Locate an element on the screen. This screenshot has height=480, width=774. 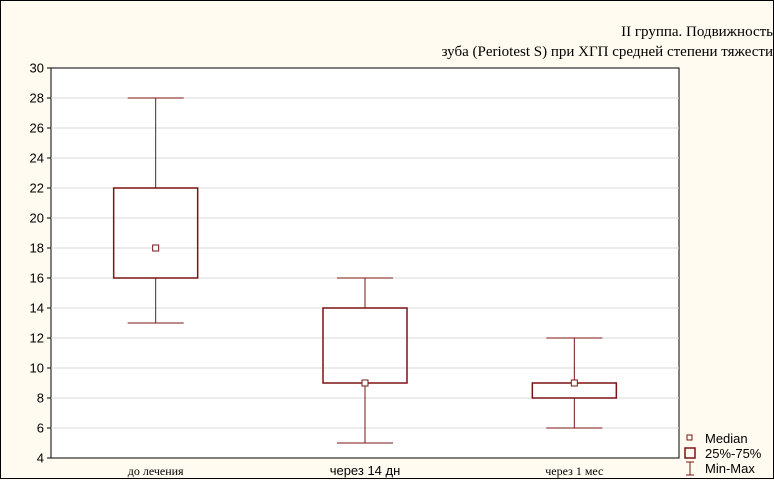
x-category-label: через 1 мес is located at coordinates (574, 471).